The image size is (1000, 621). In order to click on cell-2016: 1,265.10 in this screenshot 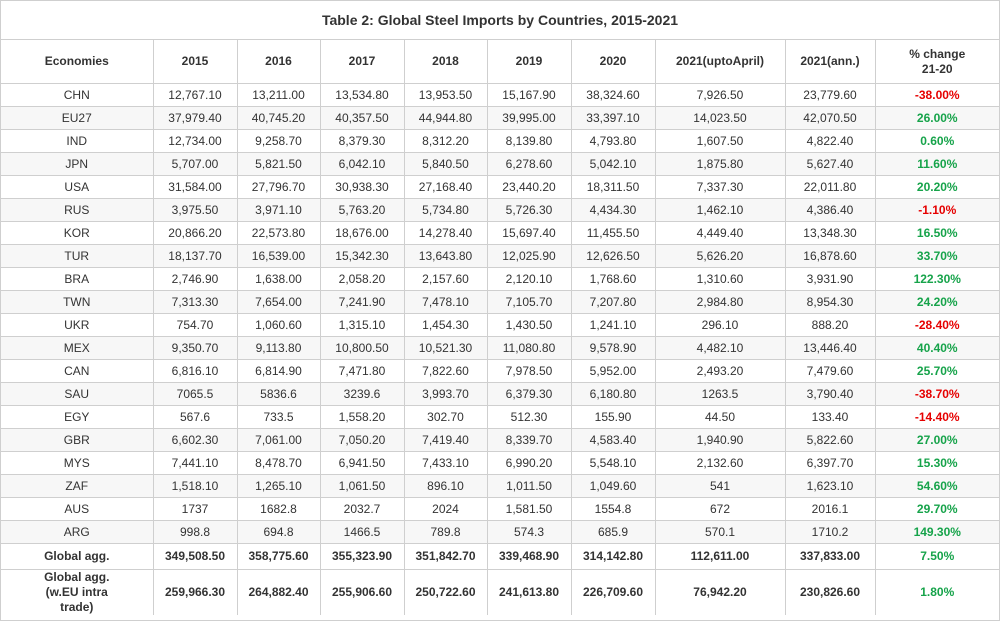, I will do `click(278, 486)`.